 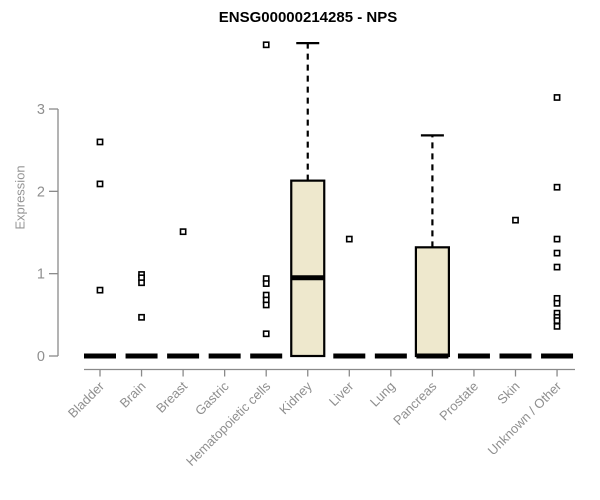 What do you see at coordinates (525, 418) in the screenshot?
I see `x-tick-label: Unknown / Other` at bounding box center [525, 418].